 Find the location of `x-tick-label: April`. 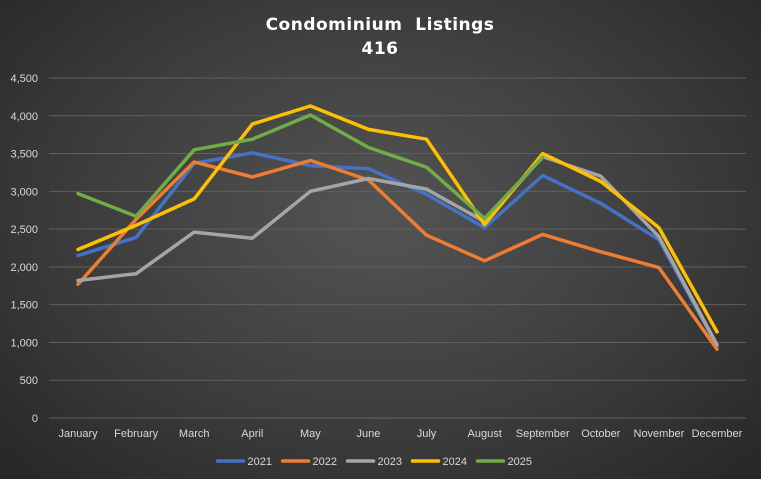

x-tick-label: April is located at coordinates (252, 434).